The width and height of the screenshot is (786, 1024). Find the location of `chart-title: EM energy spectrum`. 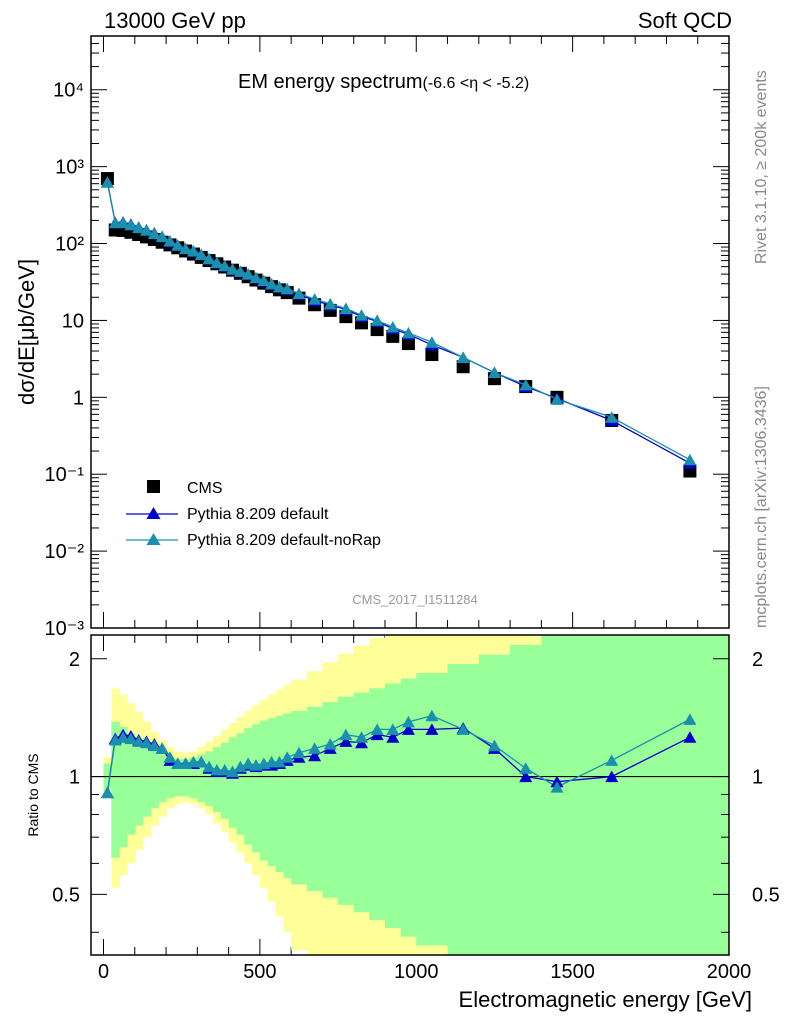

chart-title: EM energy spectrum is located at coordinates (330, 82).